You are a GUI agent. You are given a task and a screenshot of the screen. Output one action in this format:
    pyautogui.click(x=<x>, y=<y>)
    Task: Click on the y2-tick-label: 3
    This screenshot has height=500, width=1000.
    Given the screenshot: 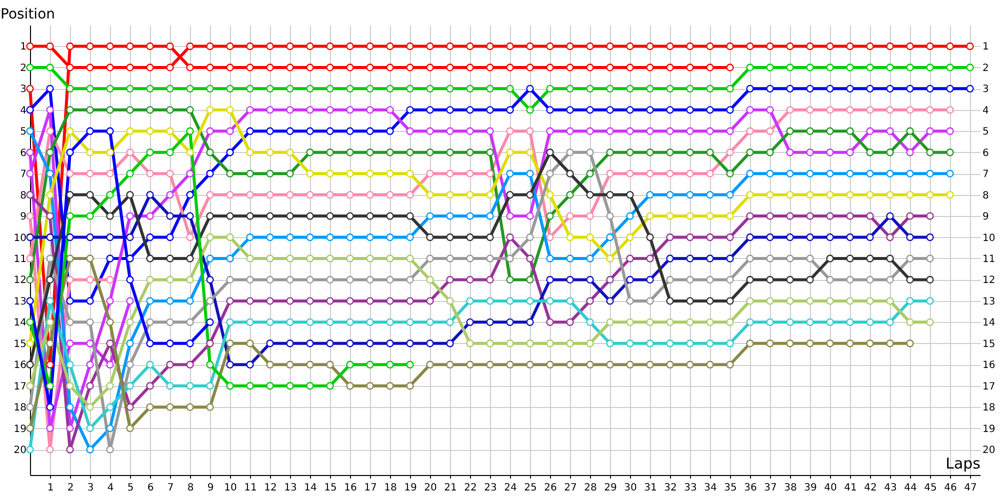 What is the action you would take?
    pyautogui.click(x=985, y=90)
    